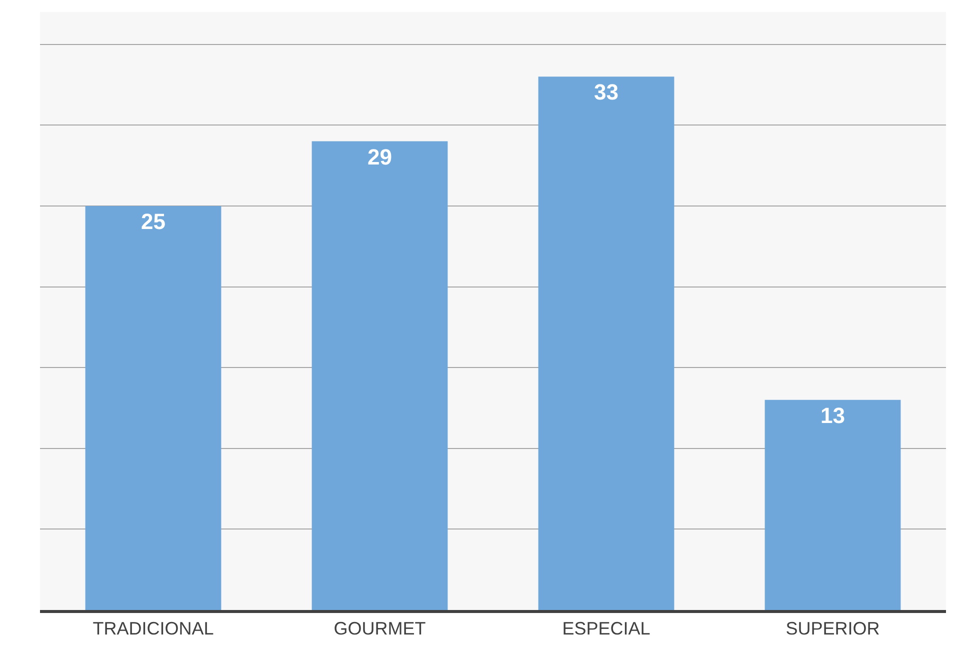  What do you see at coordinates (380, 157) in the screenshot?
I see `data-label: 29` at bounding box center [380, 157].